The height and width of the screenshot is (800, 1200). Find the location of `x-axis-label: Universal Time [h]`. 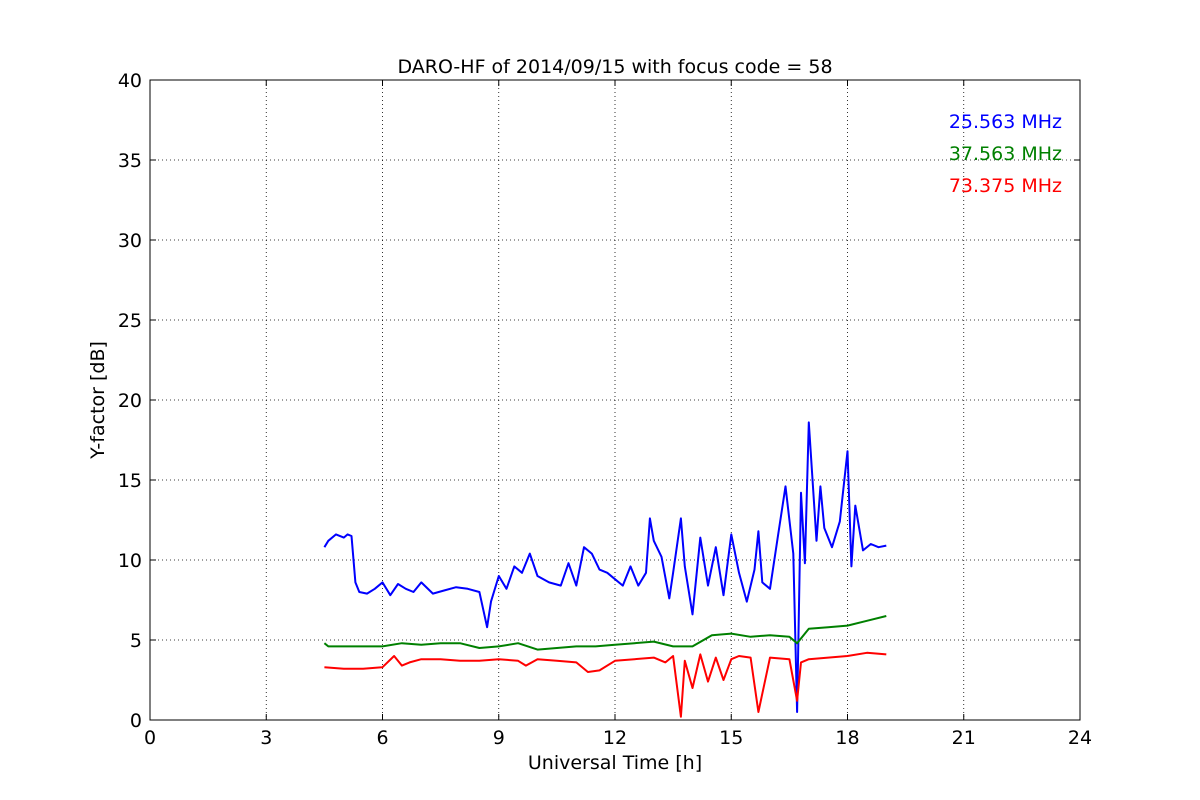

x-axis-label: Universal Time [h] is located at coordinates (615, 763).